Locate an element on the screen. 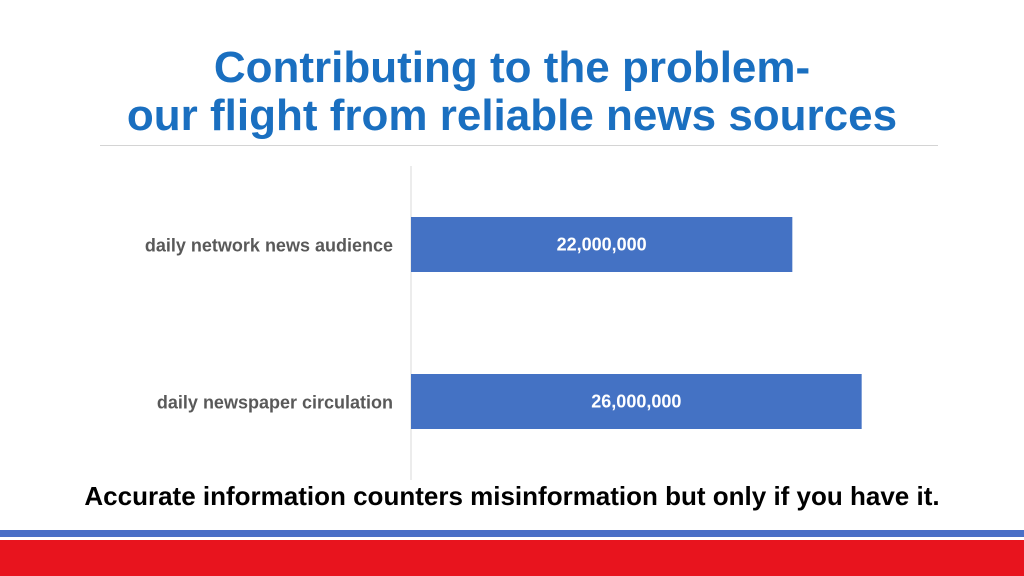 Image resolution: width=1024 pixels, height=576 pixels. title-line-2: our flight from reliable news sources is located at coordinates (512, 115).